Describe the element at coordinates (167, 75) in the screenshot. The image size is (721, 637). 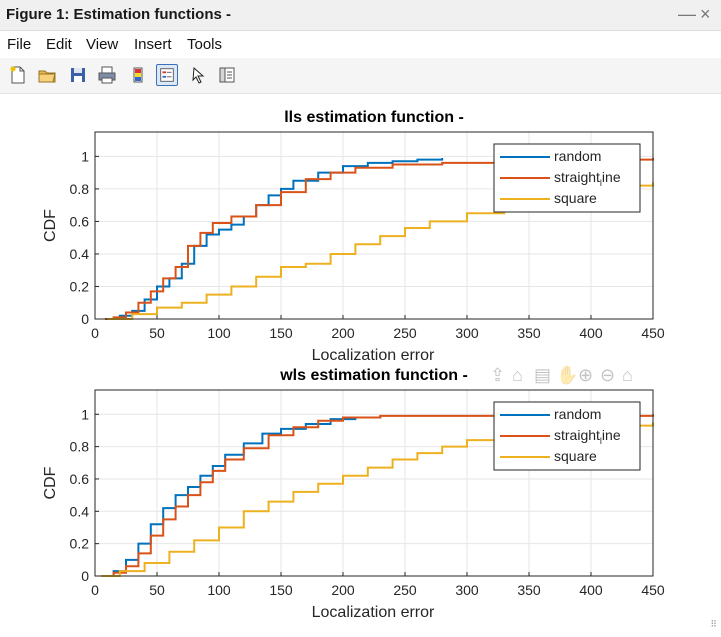
I see `legend-icon` at that location.